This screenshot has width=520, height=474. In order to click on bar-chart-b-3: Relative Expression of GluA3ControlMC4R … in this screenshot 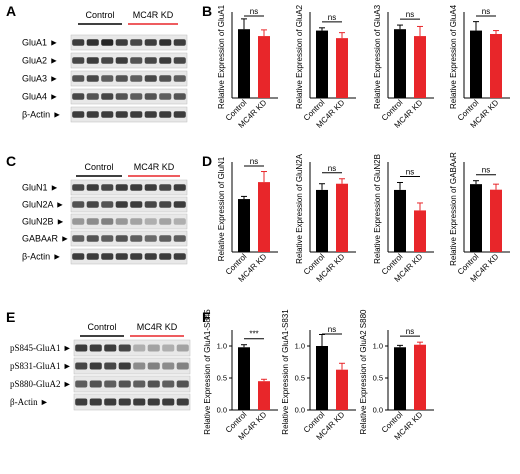, I will do `click(403, 67)`.